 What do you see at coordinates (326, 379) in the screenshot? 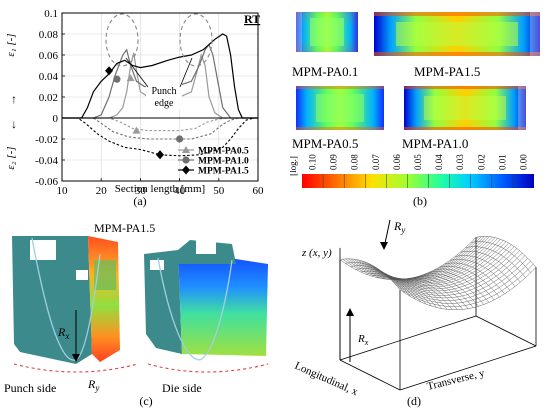
I see `longitudinal-axis-label: Longitudinal, x` at bounding box center [326, 379].